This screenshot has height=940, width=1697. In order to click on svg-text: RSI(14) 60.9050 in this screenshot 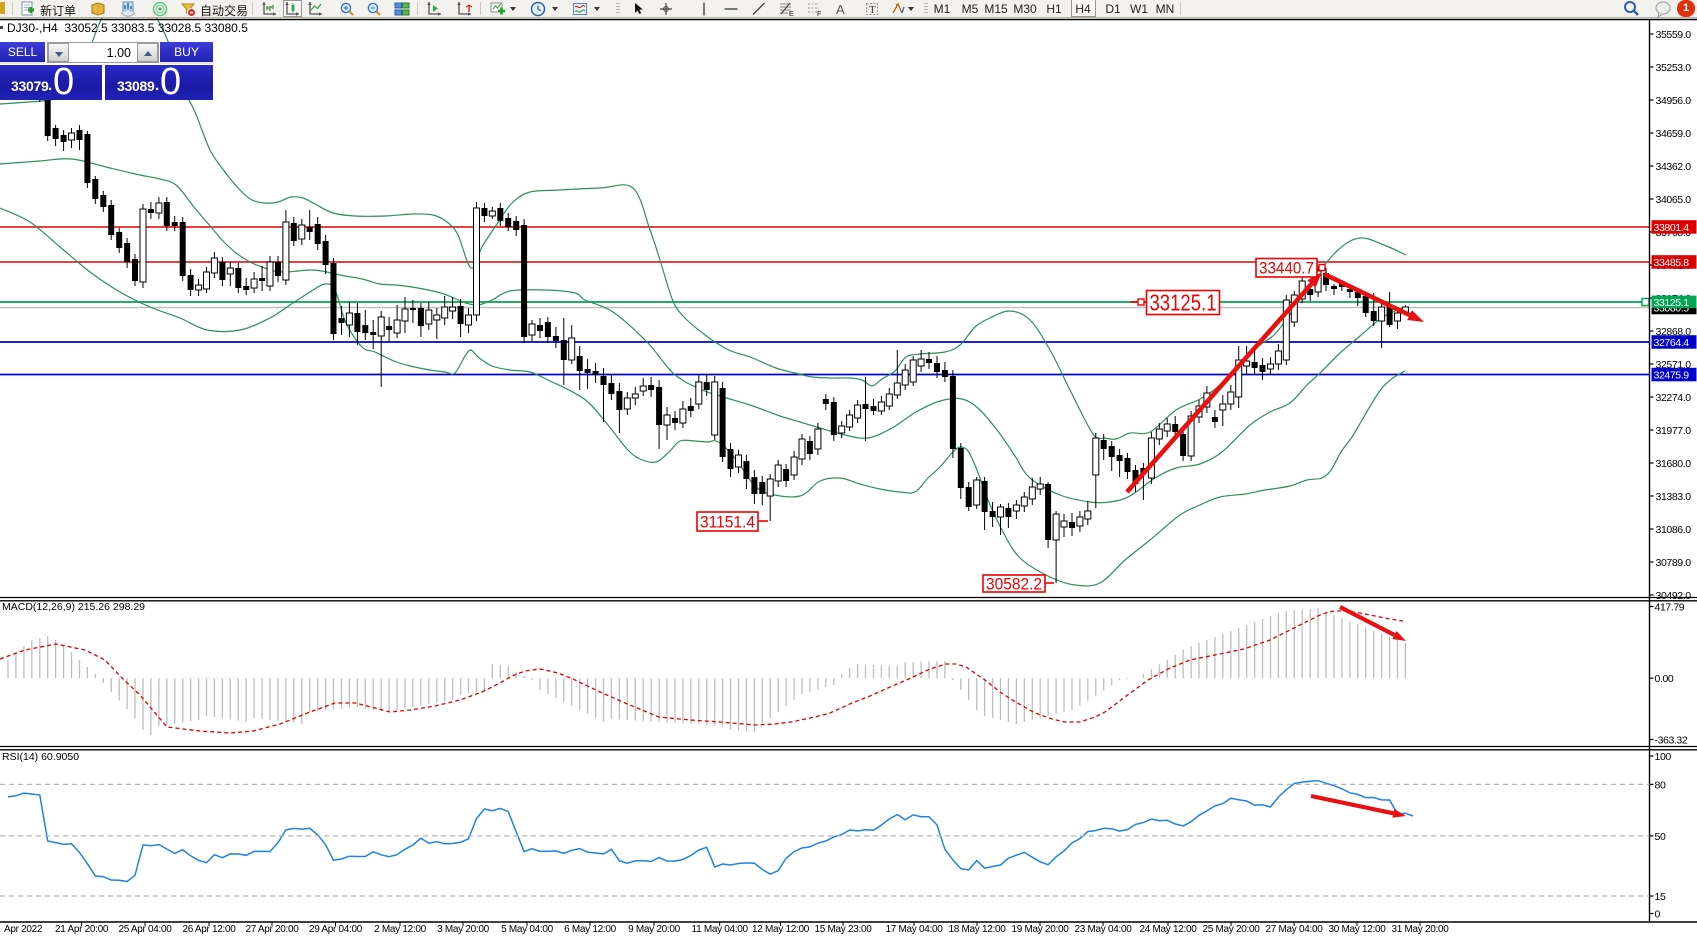, I will do `click(40, 757)`.